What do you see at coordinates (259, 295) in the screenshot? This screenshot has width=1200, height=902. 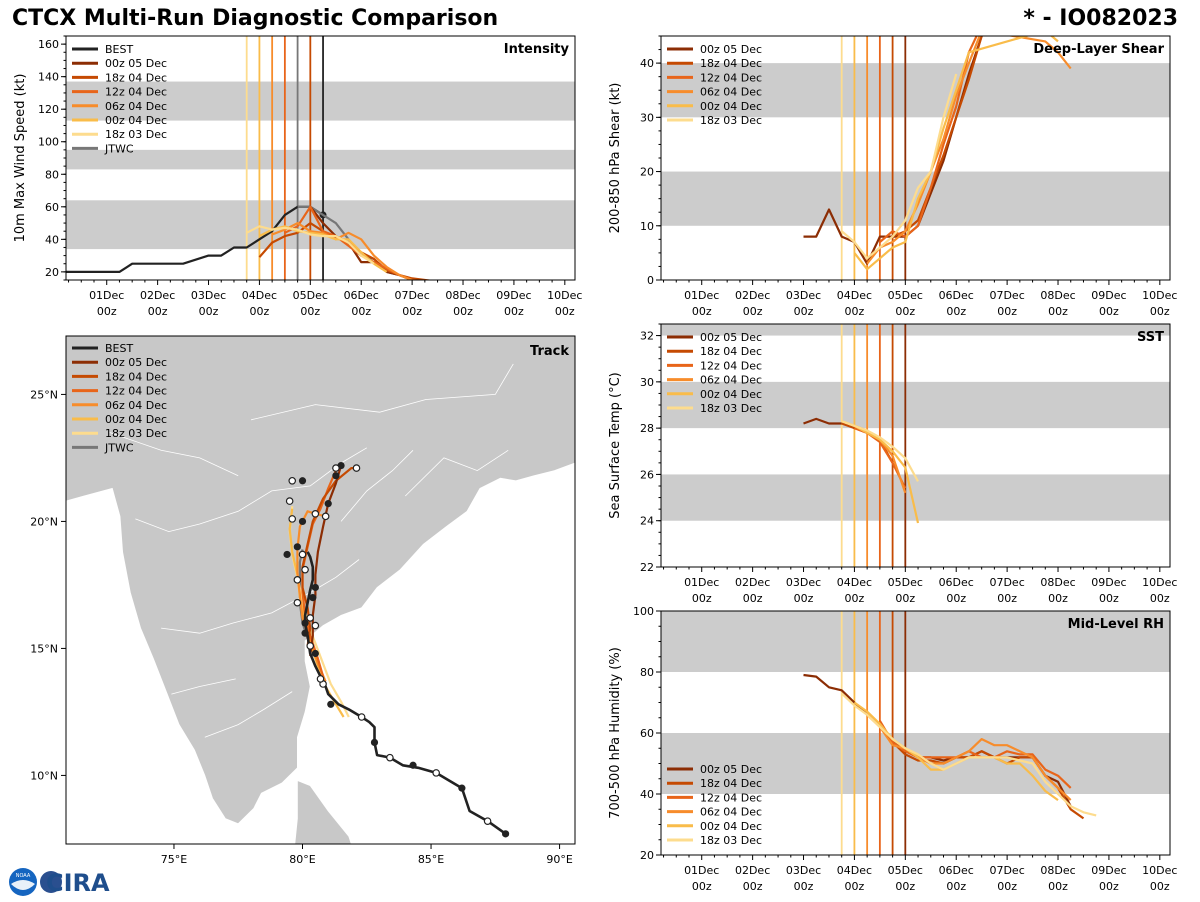 I see `intensity-xtick-label: 04Dec` at bounding box center [259, 295].